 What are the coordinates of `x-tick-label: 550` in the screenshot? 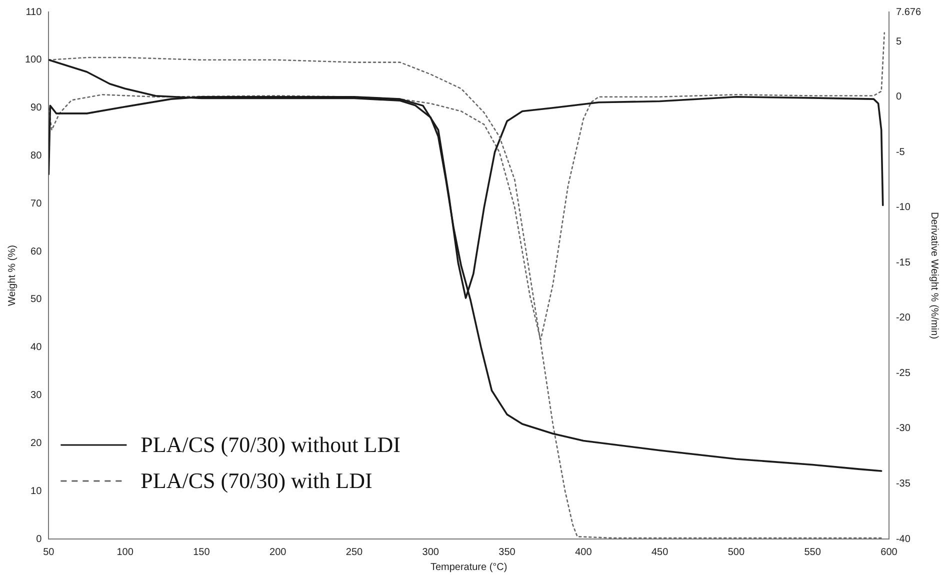 It's located at (813, 552).